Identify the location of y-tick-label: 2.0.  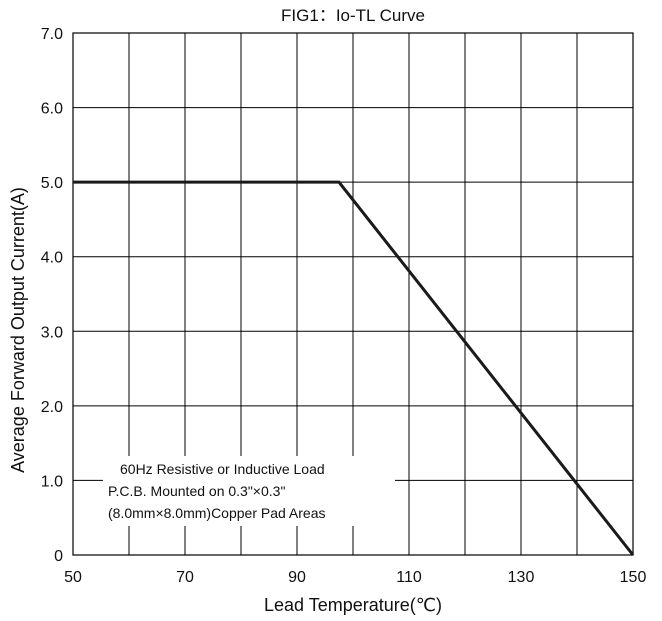
(52, 407).